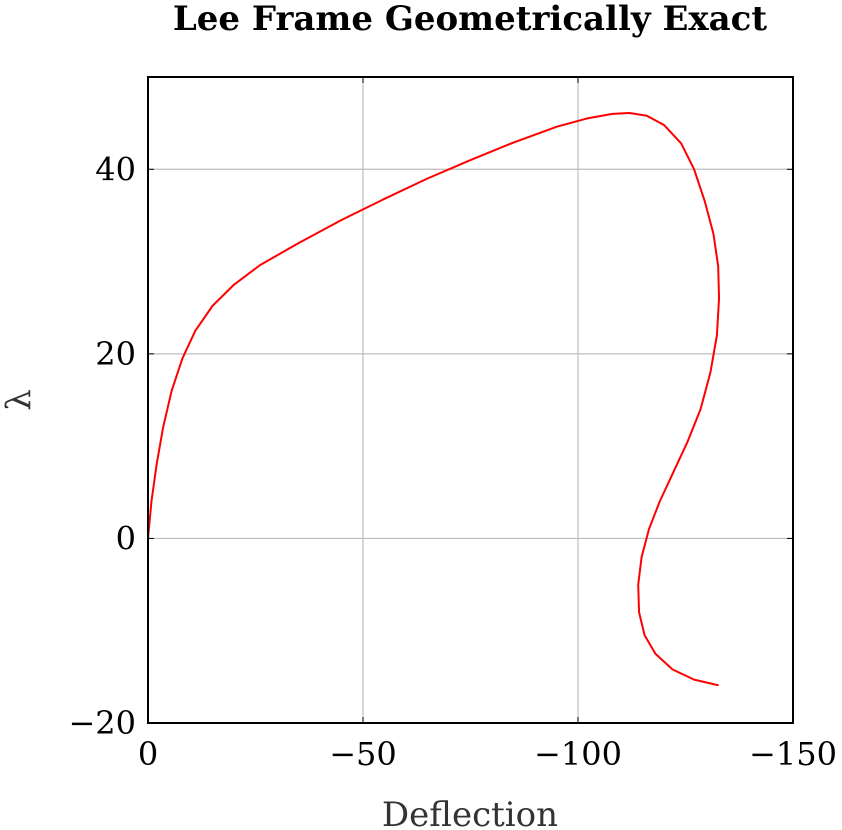  What do you see at coordinates (793, 754) in the screenshot?
I see `x-tick-label: −150` at bounding box center [793, 754].